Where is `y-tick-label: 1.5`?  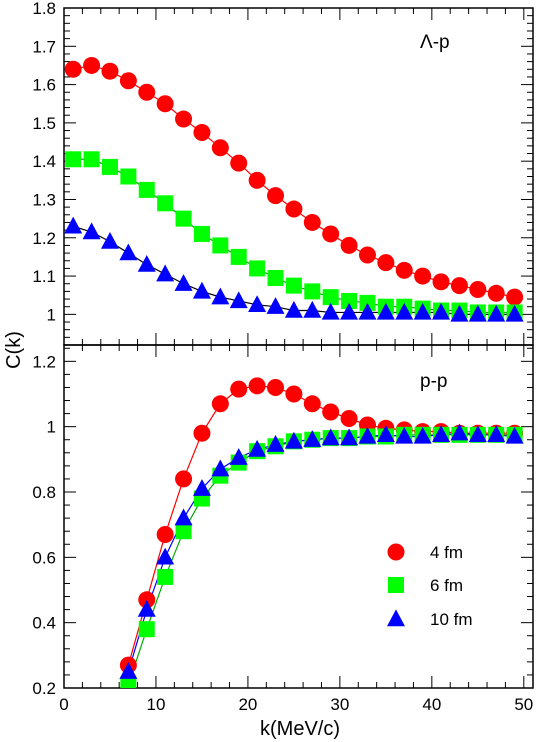
y-tick-label: 1.5 is located at coordinates (44, 123).